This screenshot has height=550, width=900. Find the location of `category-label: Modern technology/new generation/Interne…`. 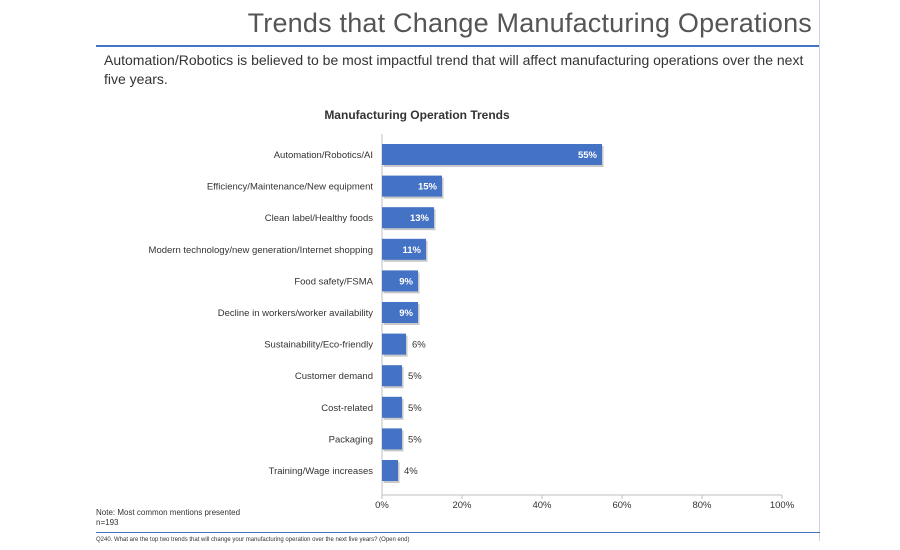

category-label: Modern technology/new generation/Interne… is located at coordinates (261, 250).